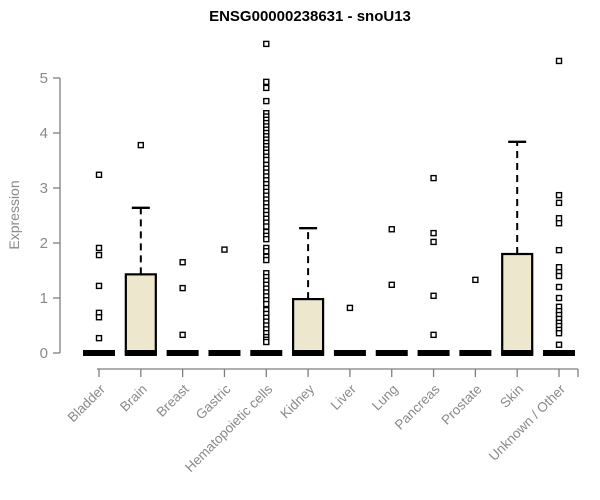 Image resolution: width=600 pixels, height=500 pixels. I want to click on x-tick-label: Gastric, so click(213, 401).